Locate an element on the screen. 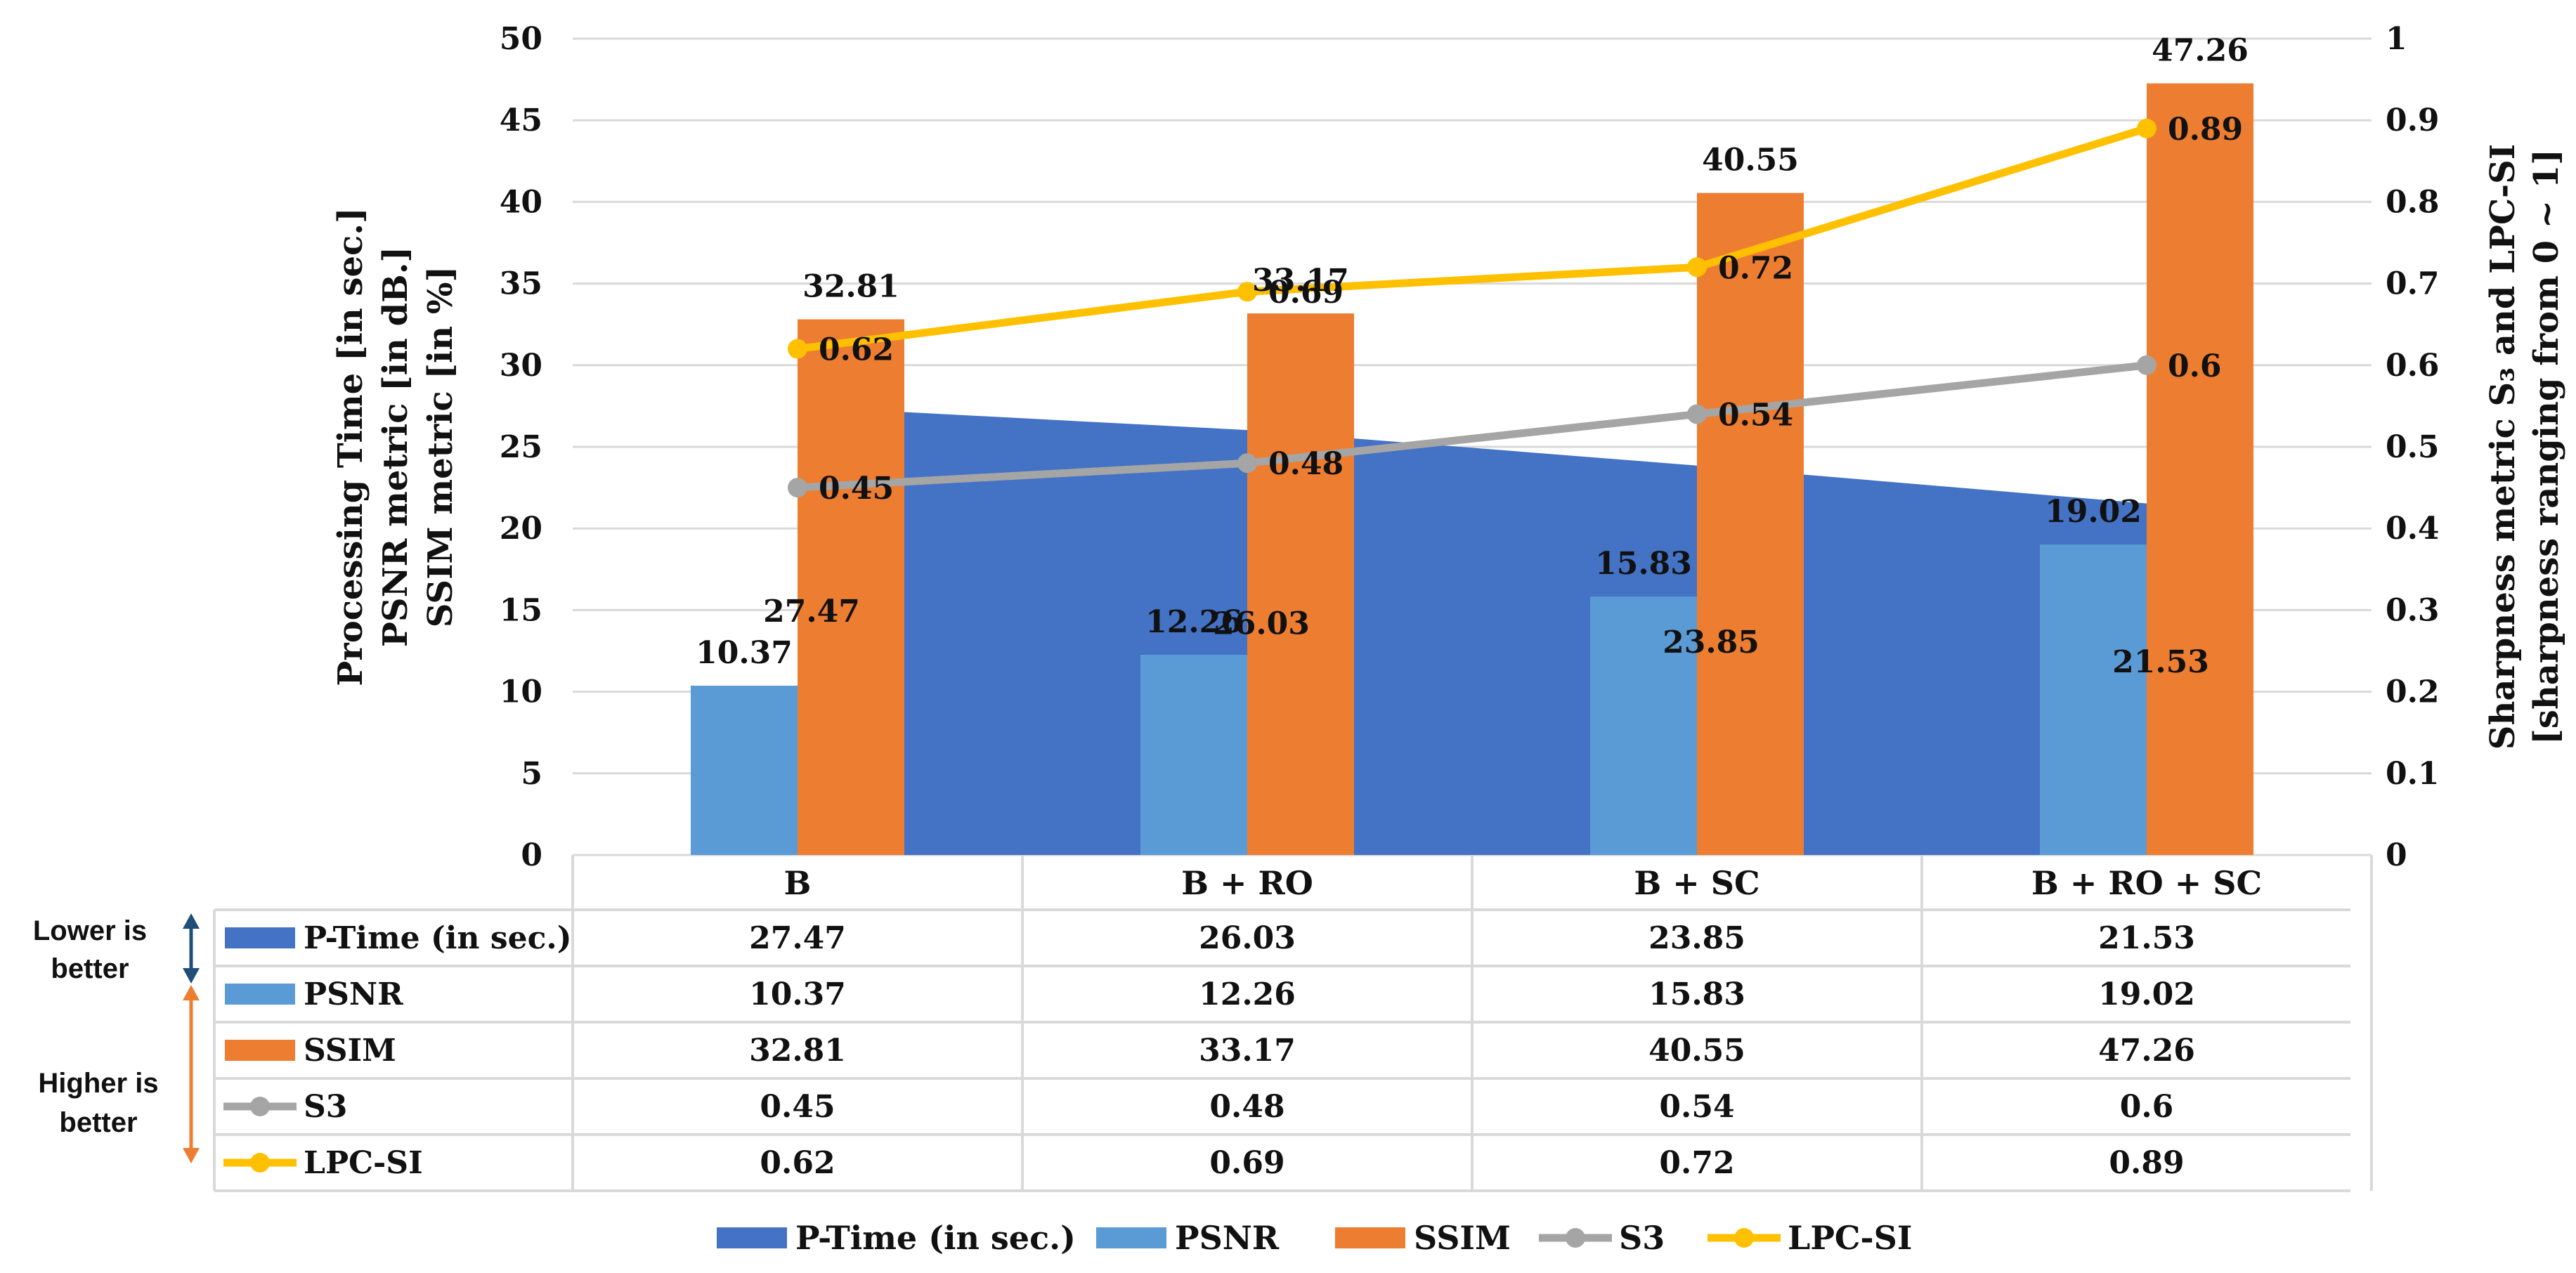  table-cell: 0.69 is located at coordinates (1246, 1163).